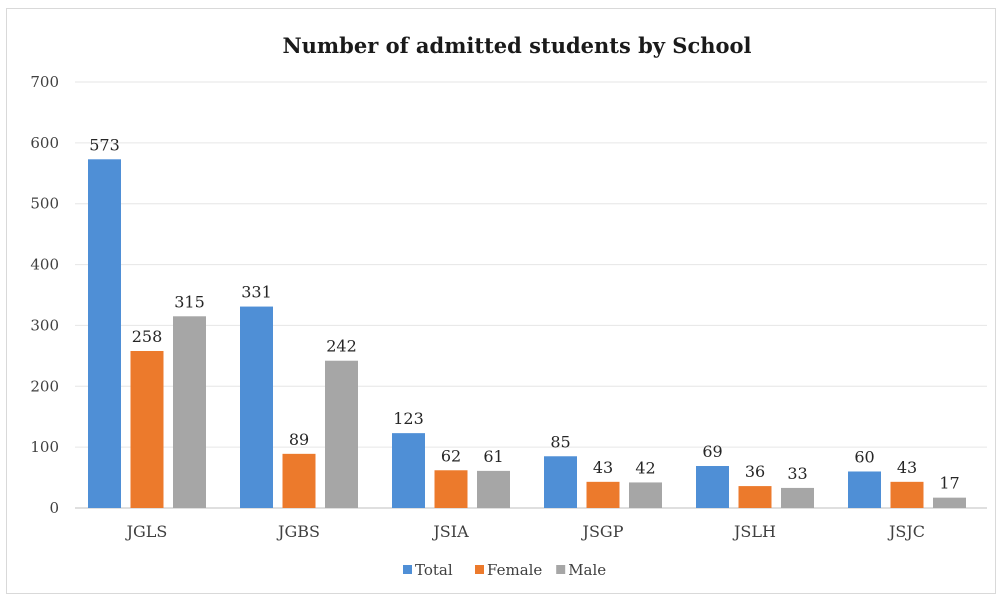 This screenshot has width=1002, height=599. Describe the element at coordinates (44, 143) in the screenshot. I see `y-tick-label: 600` at that location.